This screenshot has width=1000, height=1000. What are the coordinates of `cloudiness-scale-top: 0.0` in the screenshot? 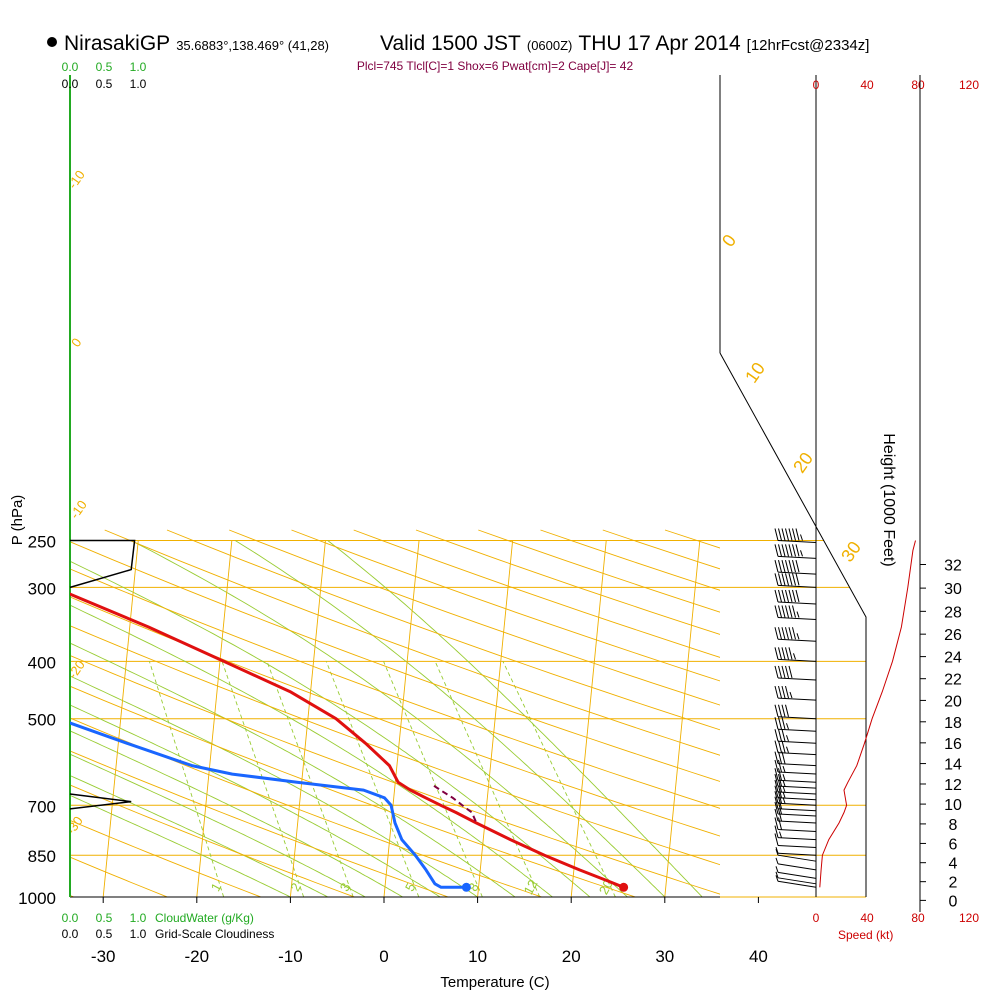 It's located at (70, 84).